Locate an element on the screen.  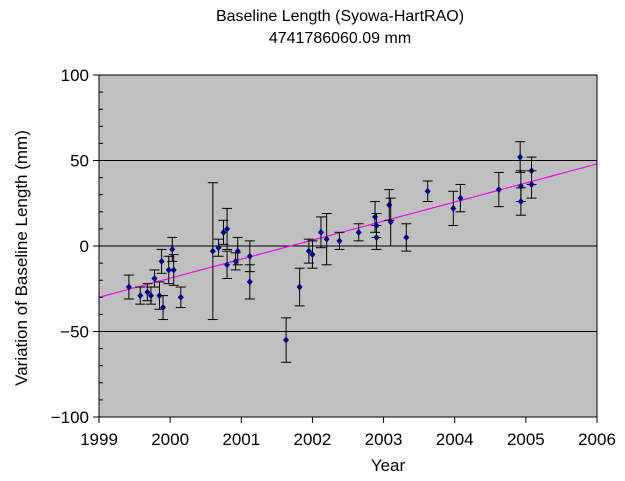
y-tick-label: −100 is located at coordinates (70, 417).